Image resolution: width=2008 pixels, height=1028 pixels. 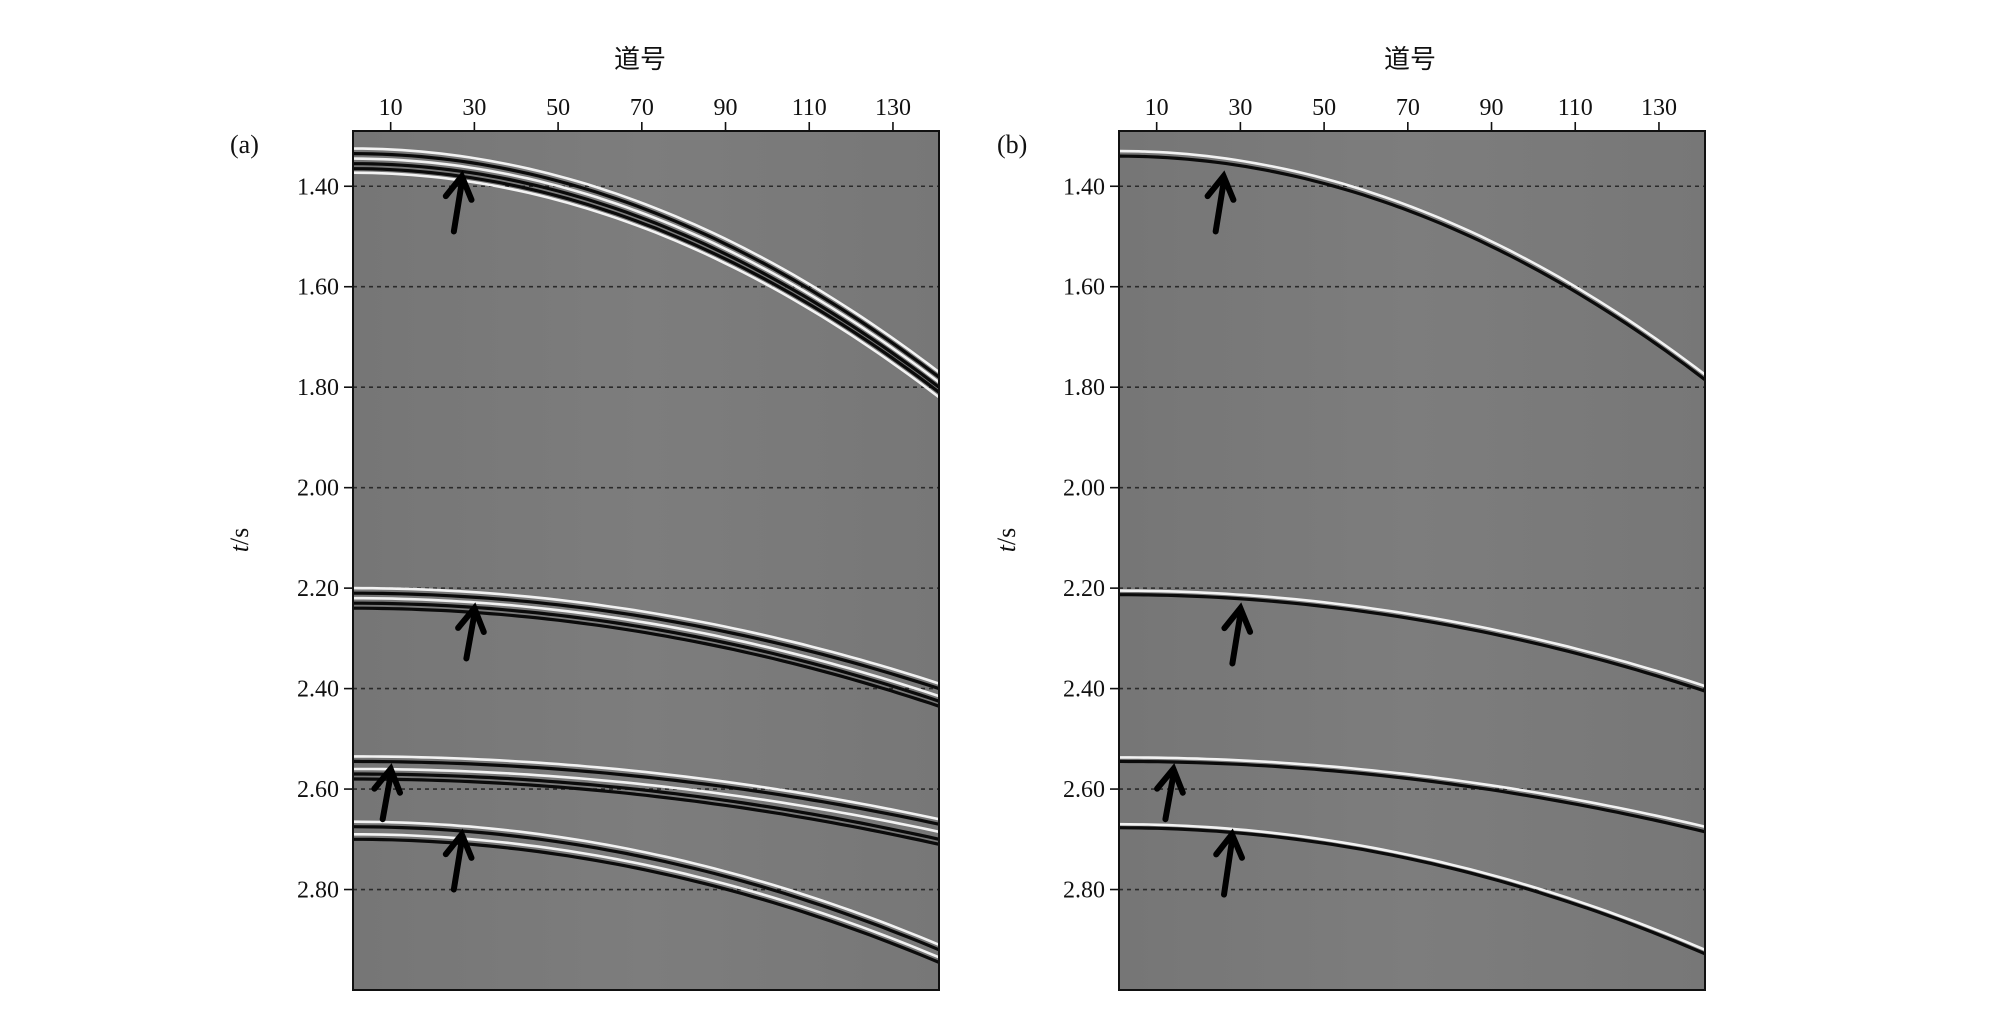 What do you see at coordinates (640, 60) in the screenshot?
I see `panel-a-xlabel: 道号` at bounding box center [640, 60].